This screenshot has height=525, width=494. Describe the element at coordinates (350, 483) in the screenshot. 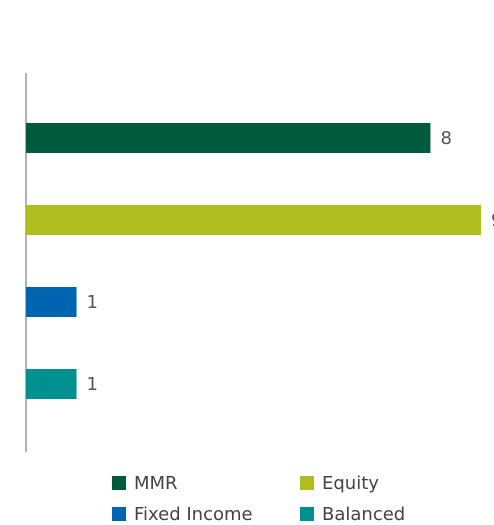

I see `legend-label: Equity` at that location.